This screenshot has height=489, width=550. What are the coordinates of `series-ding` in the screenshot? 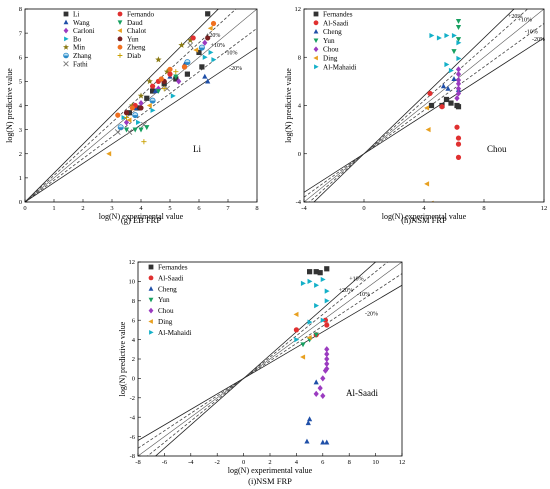 It's located at (429, 153).